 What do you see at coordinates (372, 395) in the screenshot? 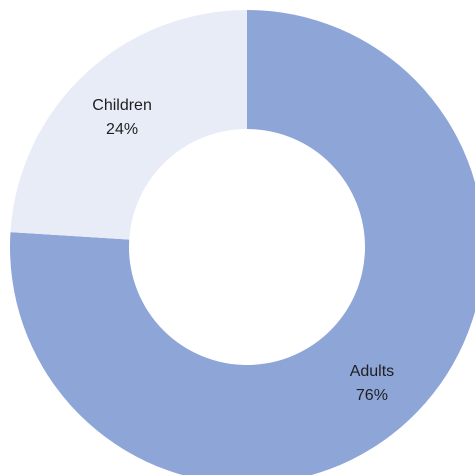
I see `slice-value-adults: 76%` at bounding box center [372, 395].